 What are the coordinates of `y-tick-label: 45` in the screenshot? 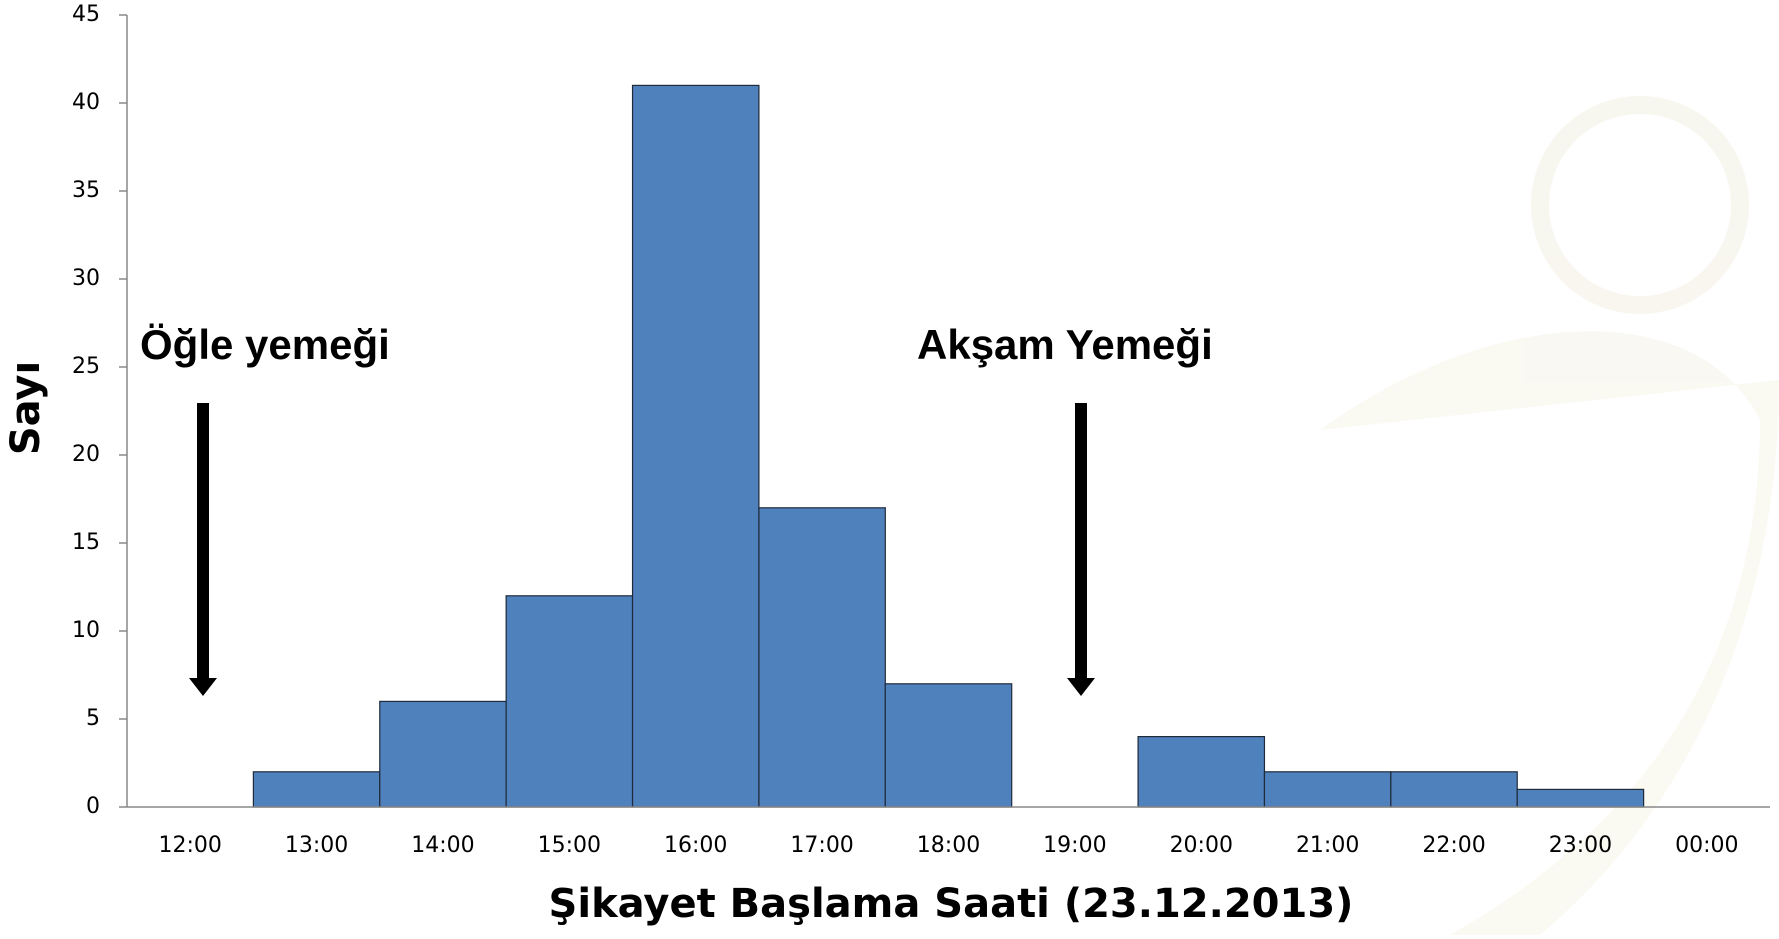 It's located at (86, 14).